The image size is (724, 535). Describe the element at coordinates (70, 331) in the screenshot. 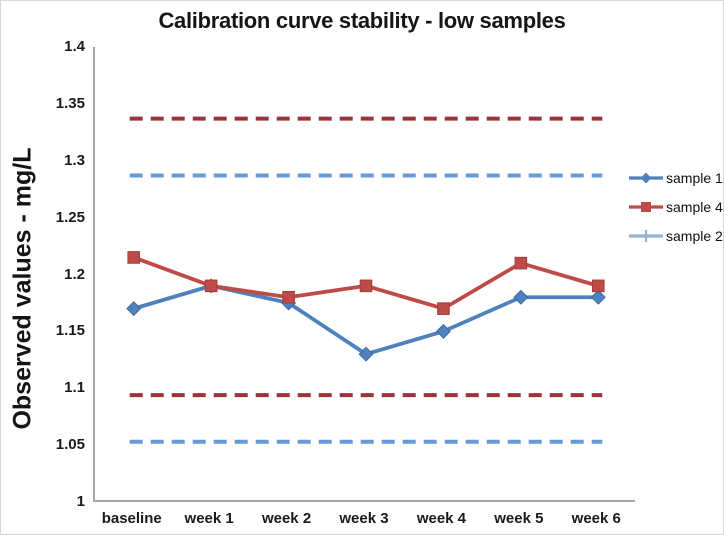

I see `y-tick-label-1.15: 1.15` at that location.